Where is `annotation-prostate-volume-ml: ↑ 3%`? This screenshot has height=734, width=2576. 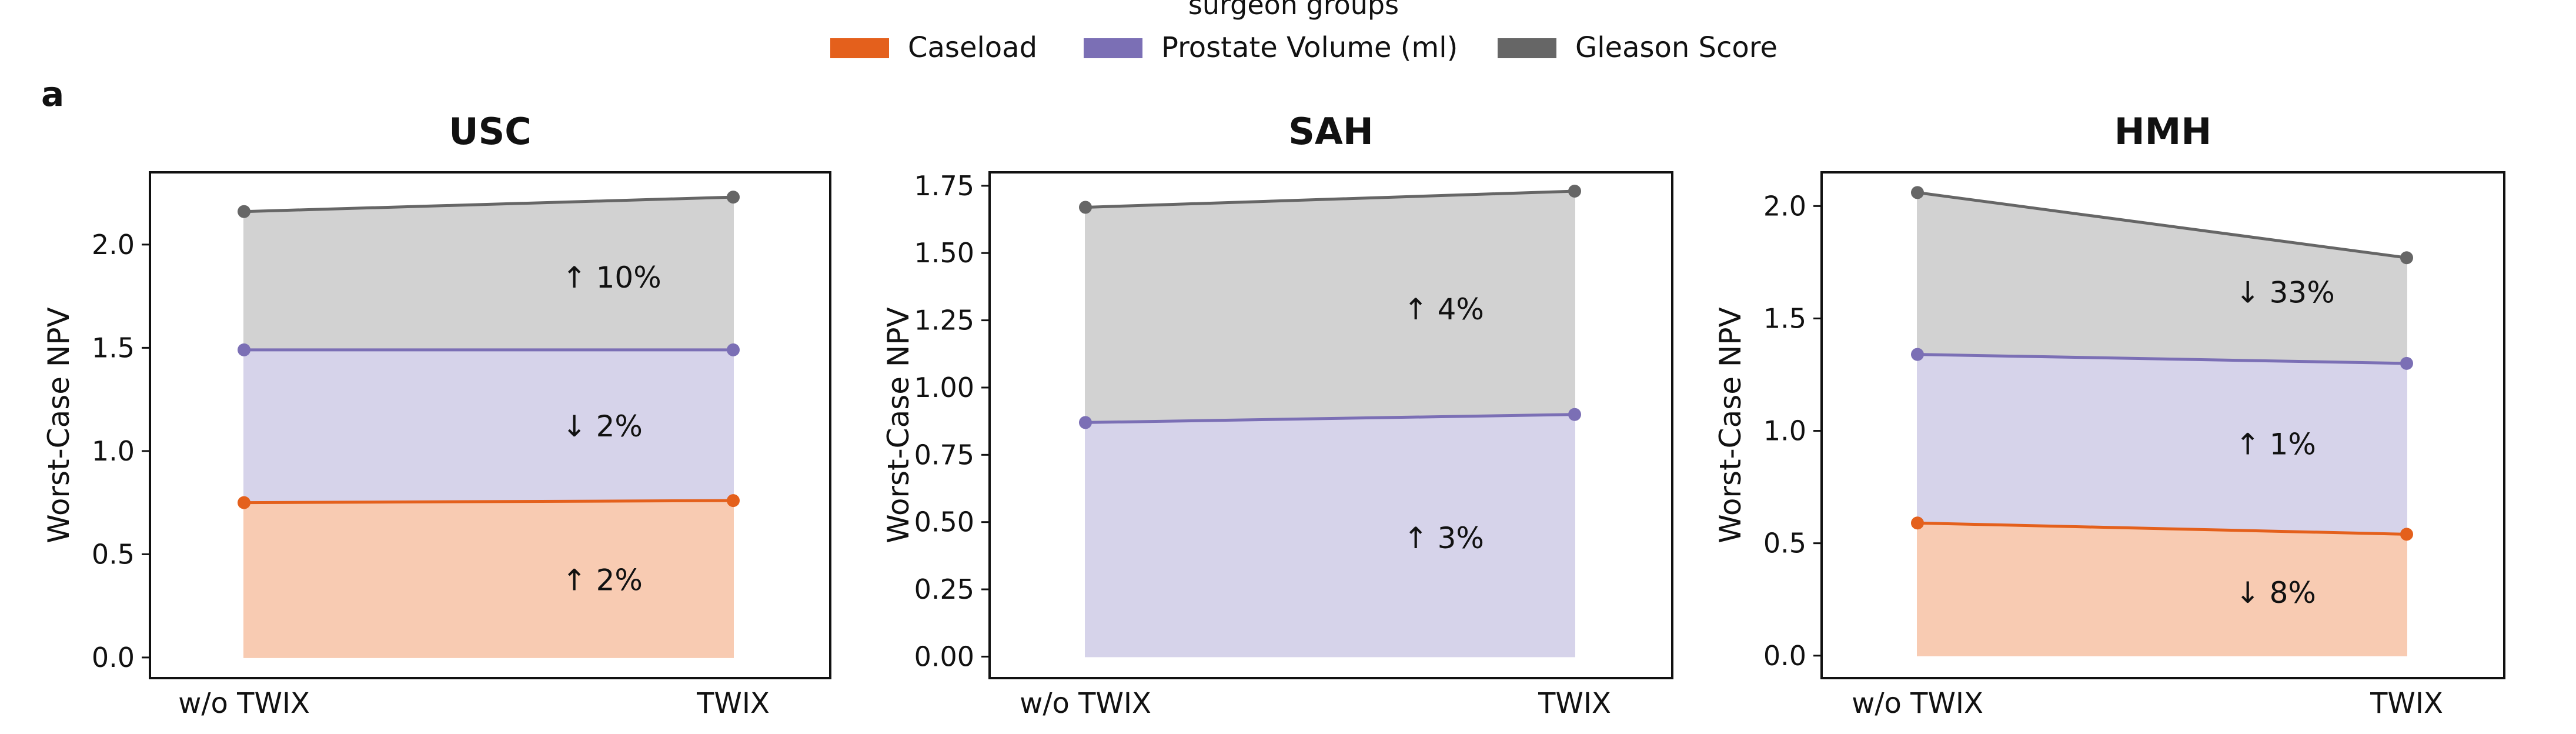 annotation-prostate-volume-ml: ↑ 3% is located at coordinates (1444, 538).